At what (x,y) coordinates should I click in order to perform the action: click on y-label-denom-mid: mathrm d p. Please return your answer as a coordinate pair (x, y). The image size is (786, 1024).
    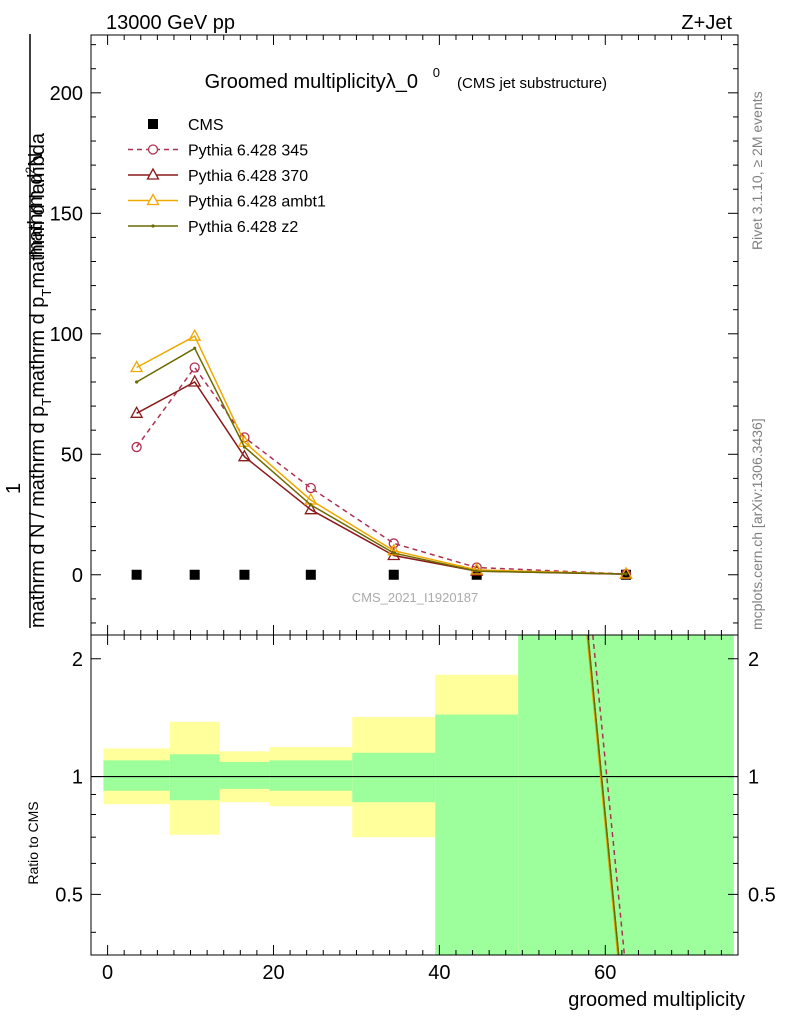
    Looking at the image, I should click on (38, 347).